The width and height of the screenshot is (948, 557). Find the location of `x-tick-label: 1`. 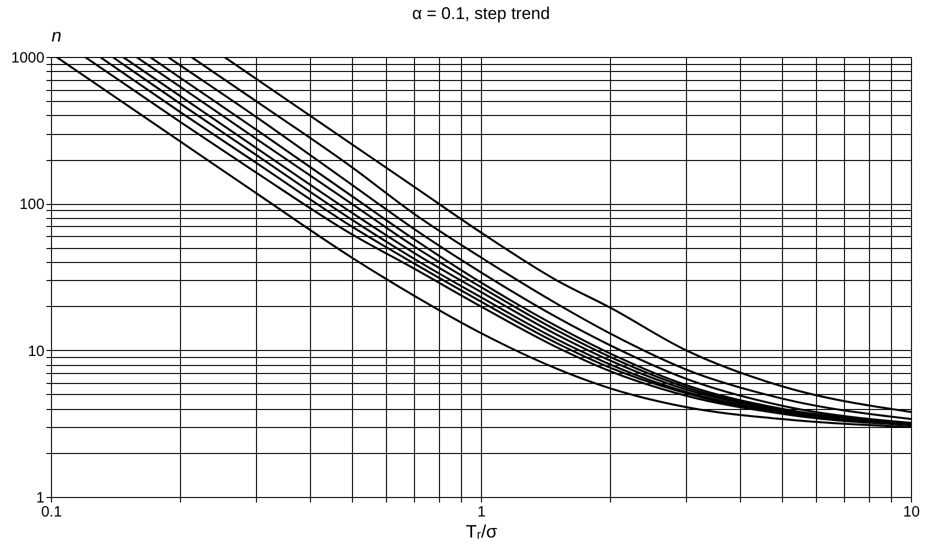

x-tick-label: 1 is located at coordinates (481, 512).